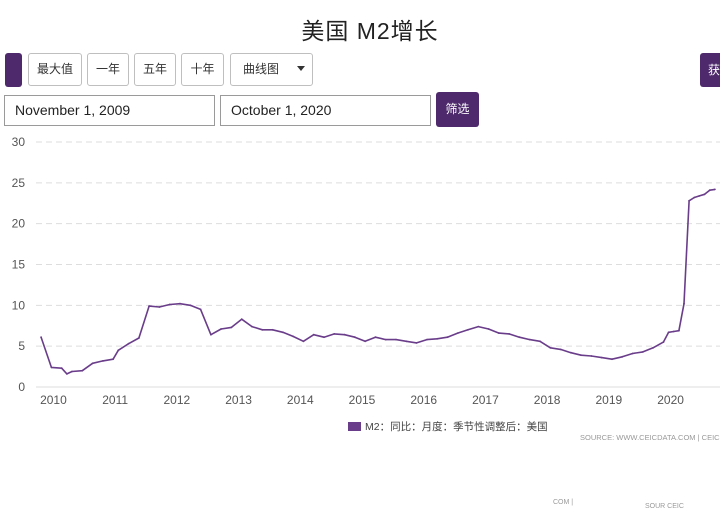 The width and height of the screenshot is (720, 530). I want to click on range-max-button: 最大值, so click(55, 69).